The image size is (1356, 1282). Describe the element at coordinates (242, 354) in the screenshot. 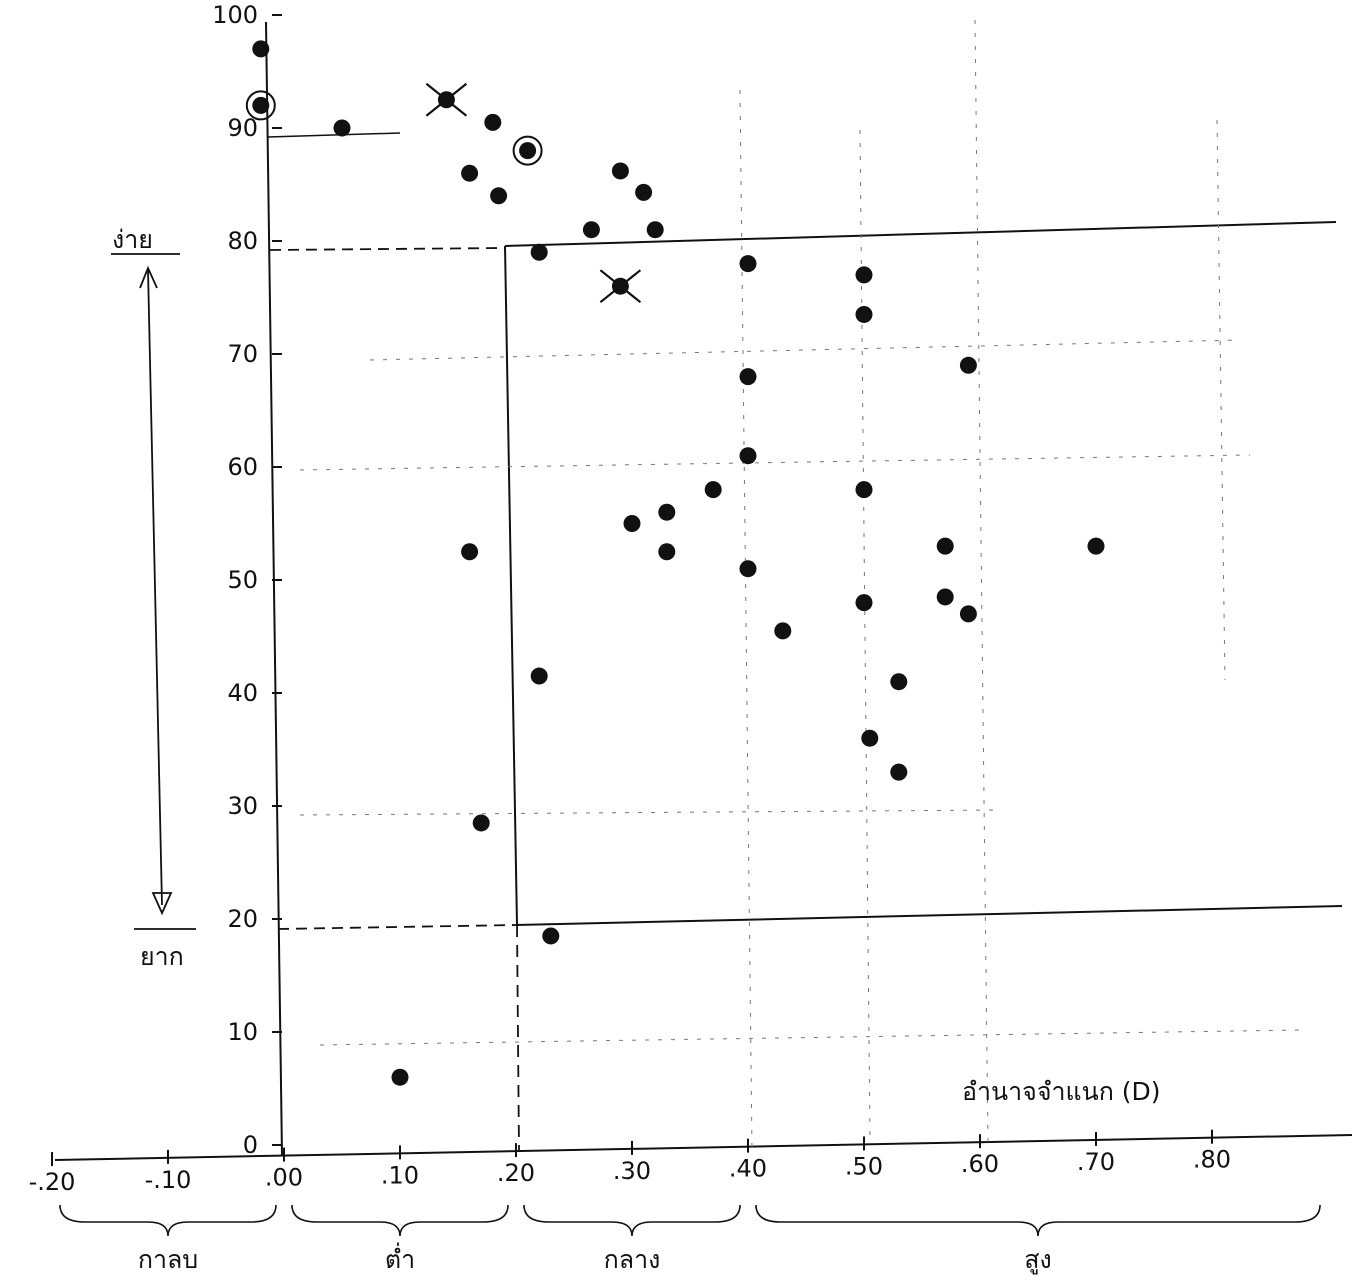

I see `y-tick-label: 70` at that location.